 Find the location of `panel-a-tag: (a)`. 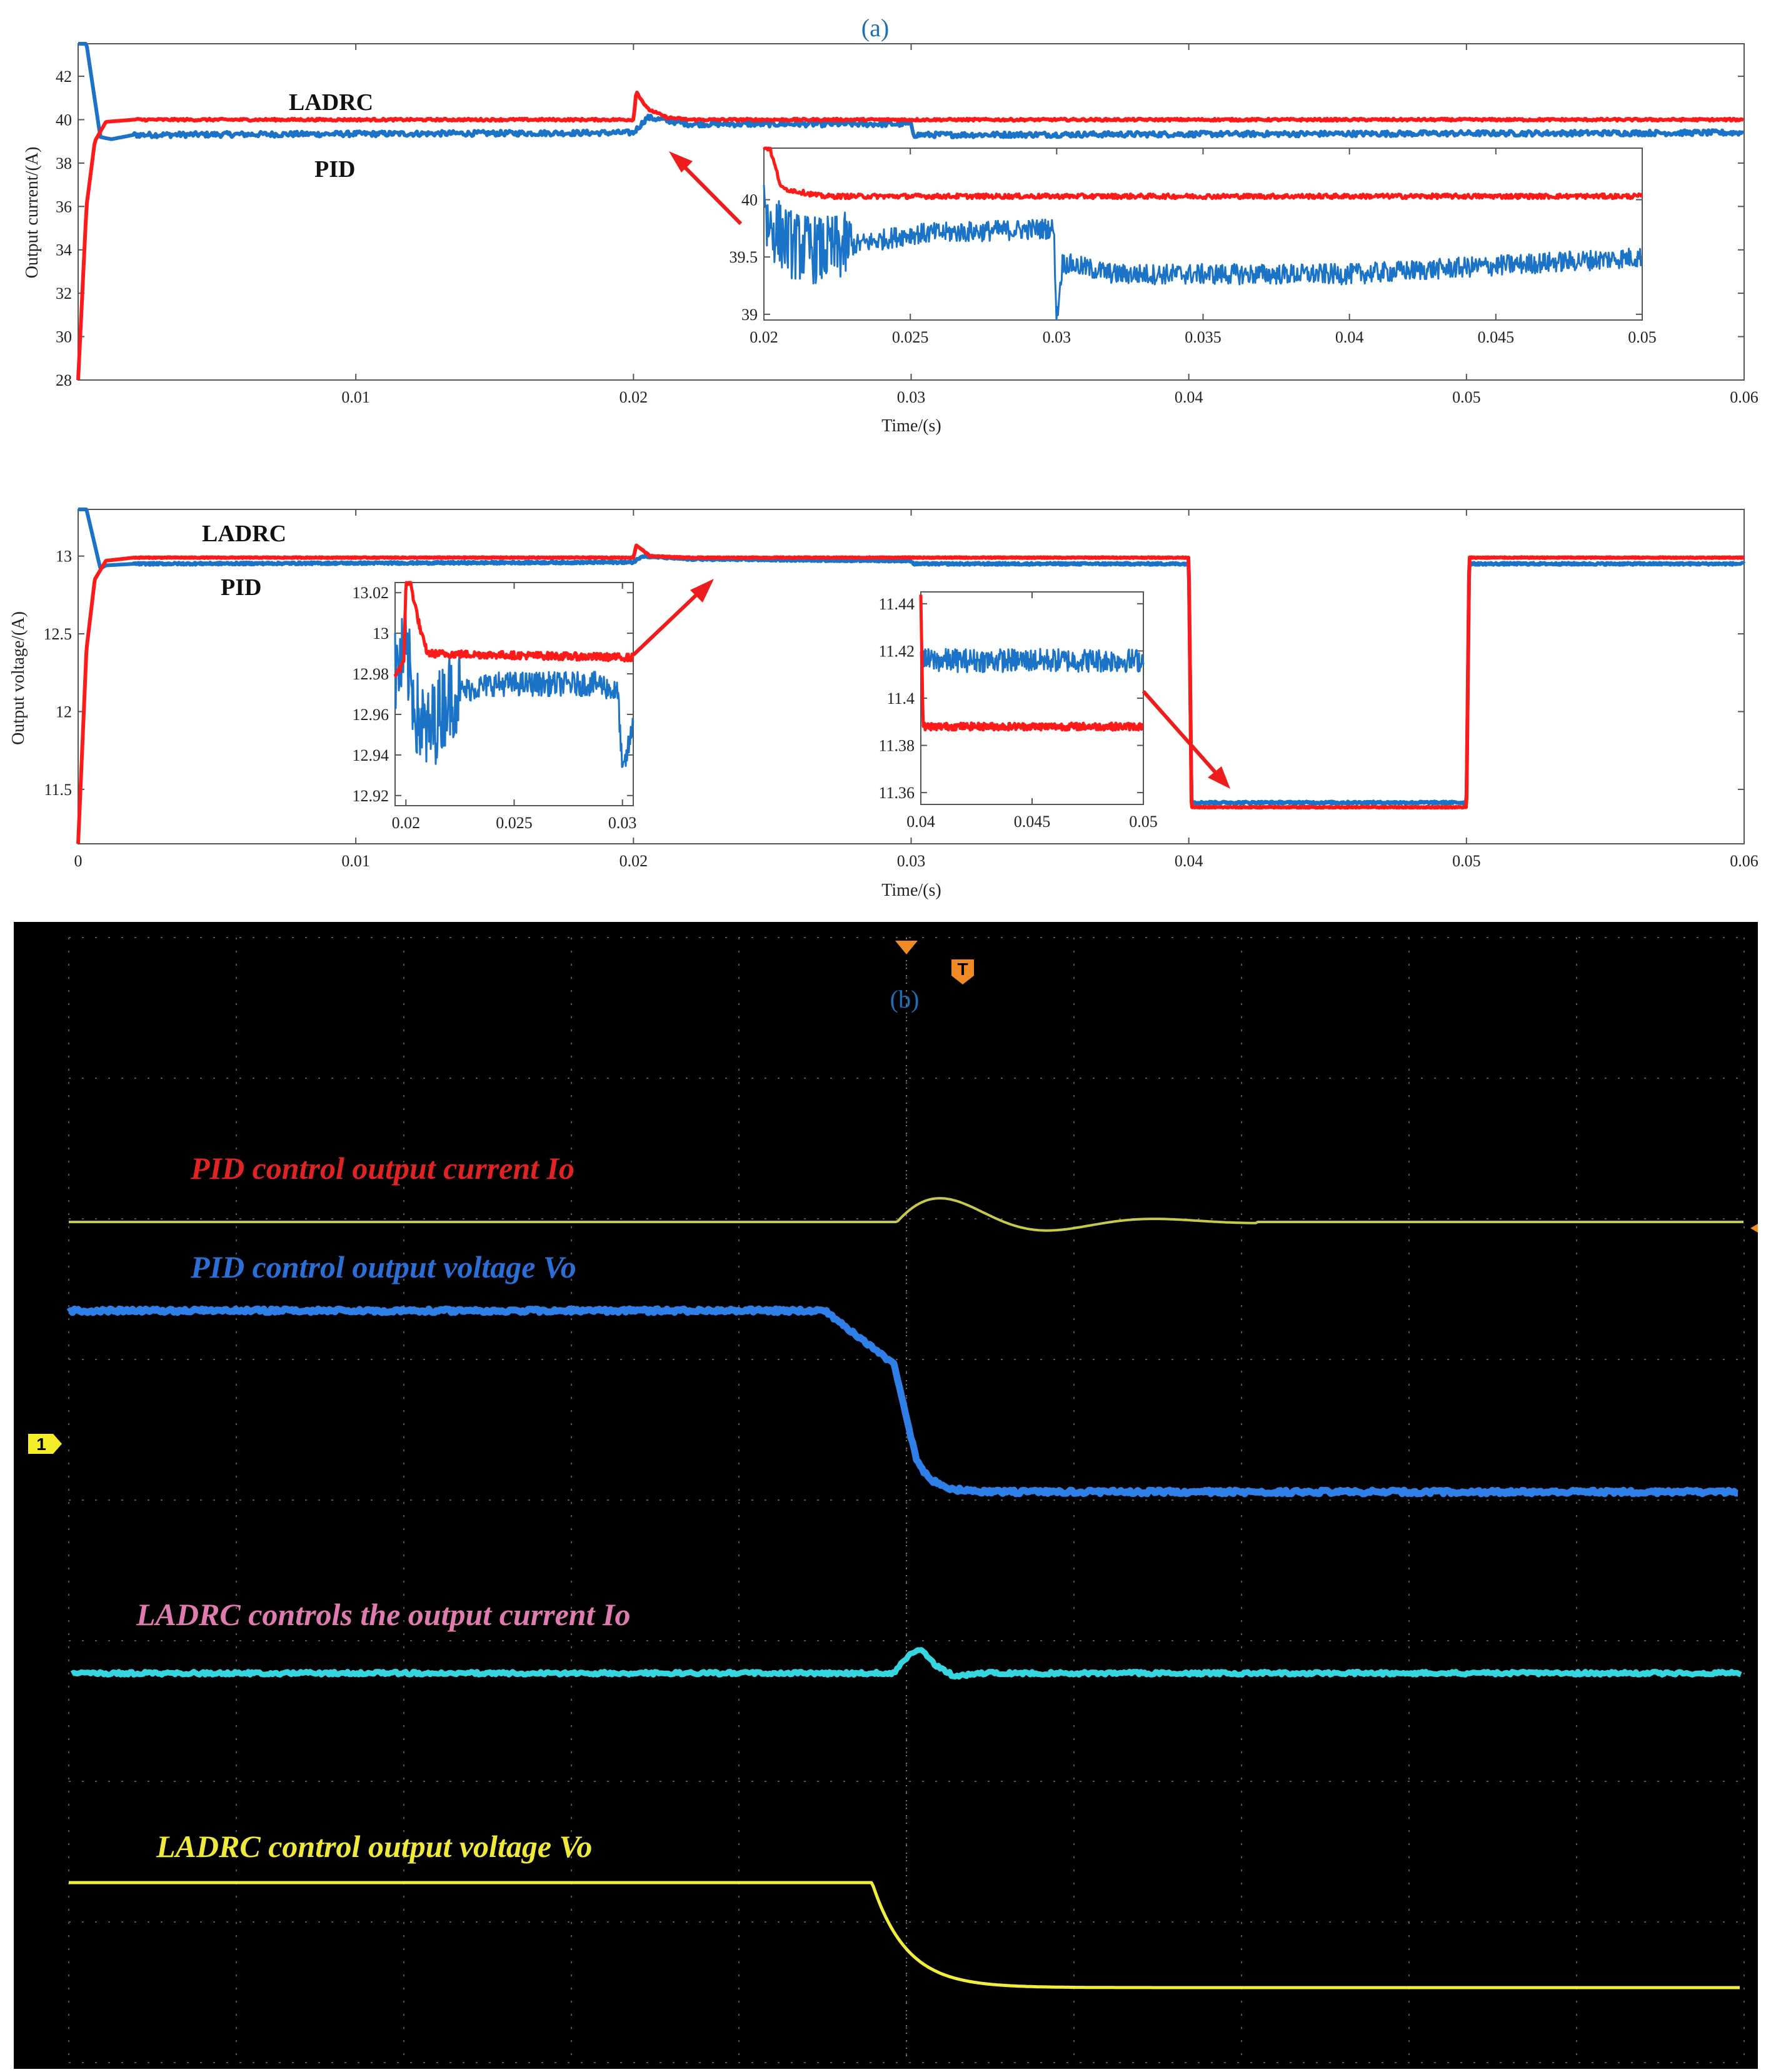

panel-a-tag: (a) is located at coordinates (875, 28).